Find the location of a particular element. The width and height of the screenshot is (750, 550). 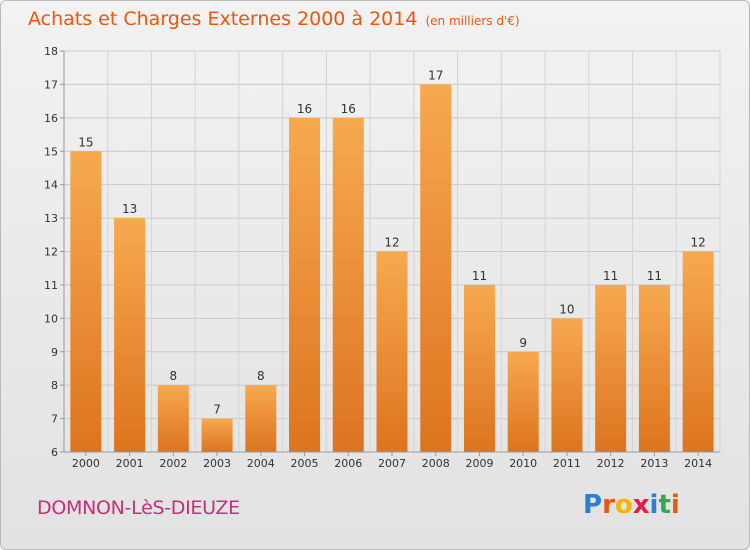

y-tick-label: 17 is located at coordinates (51, 84).